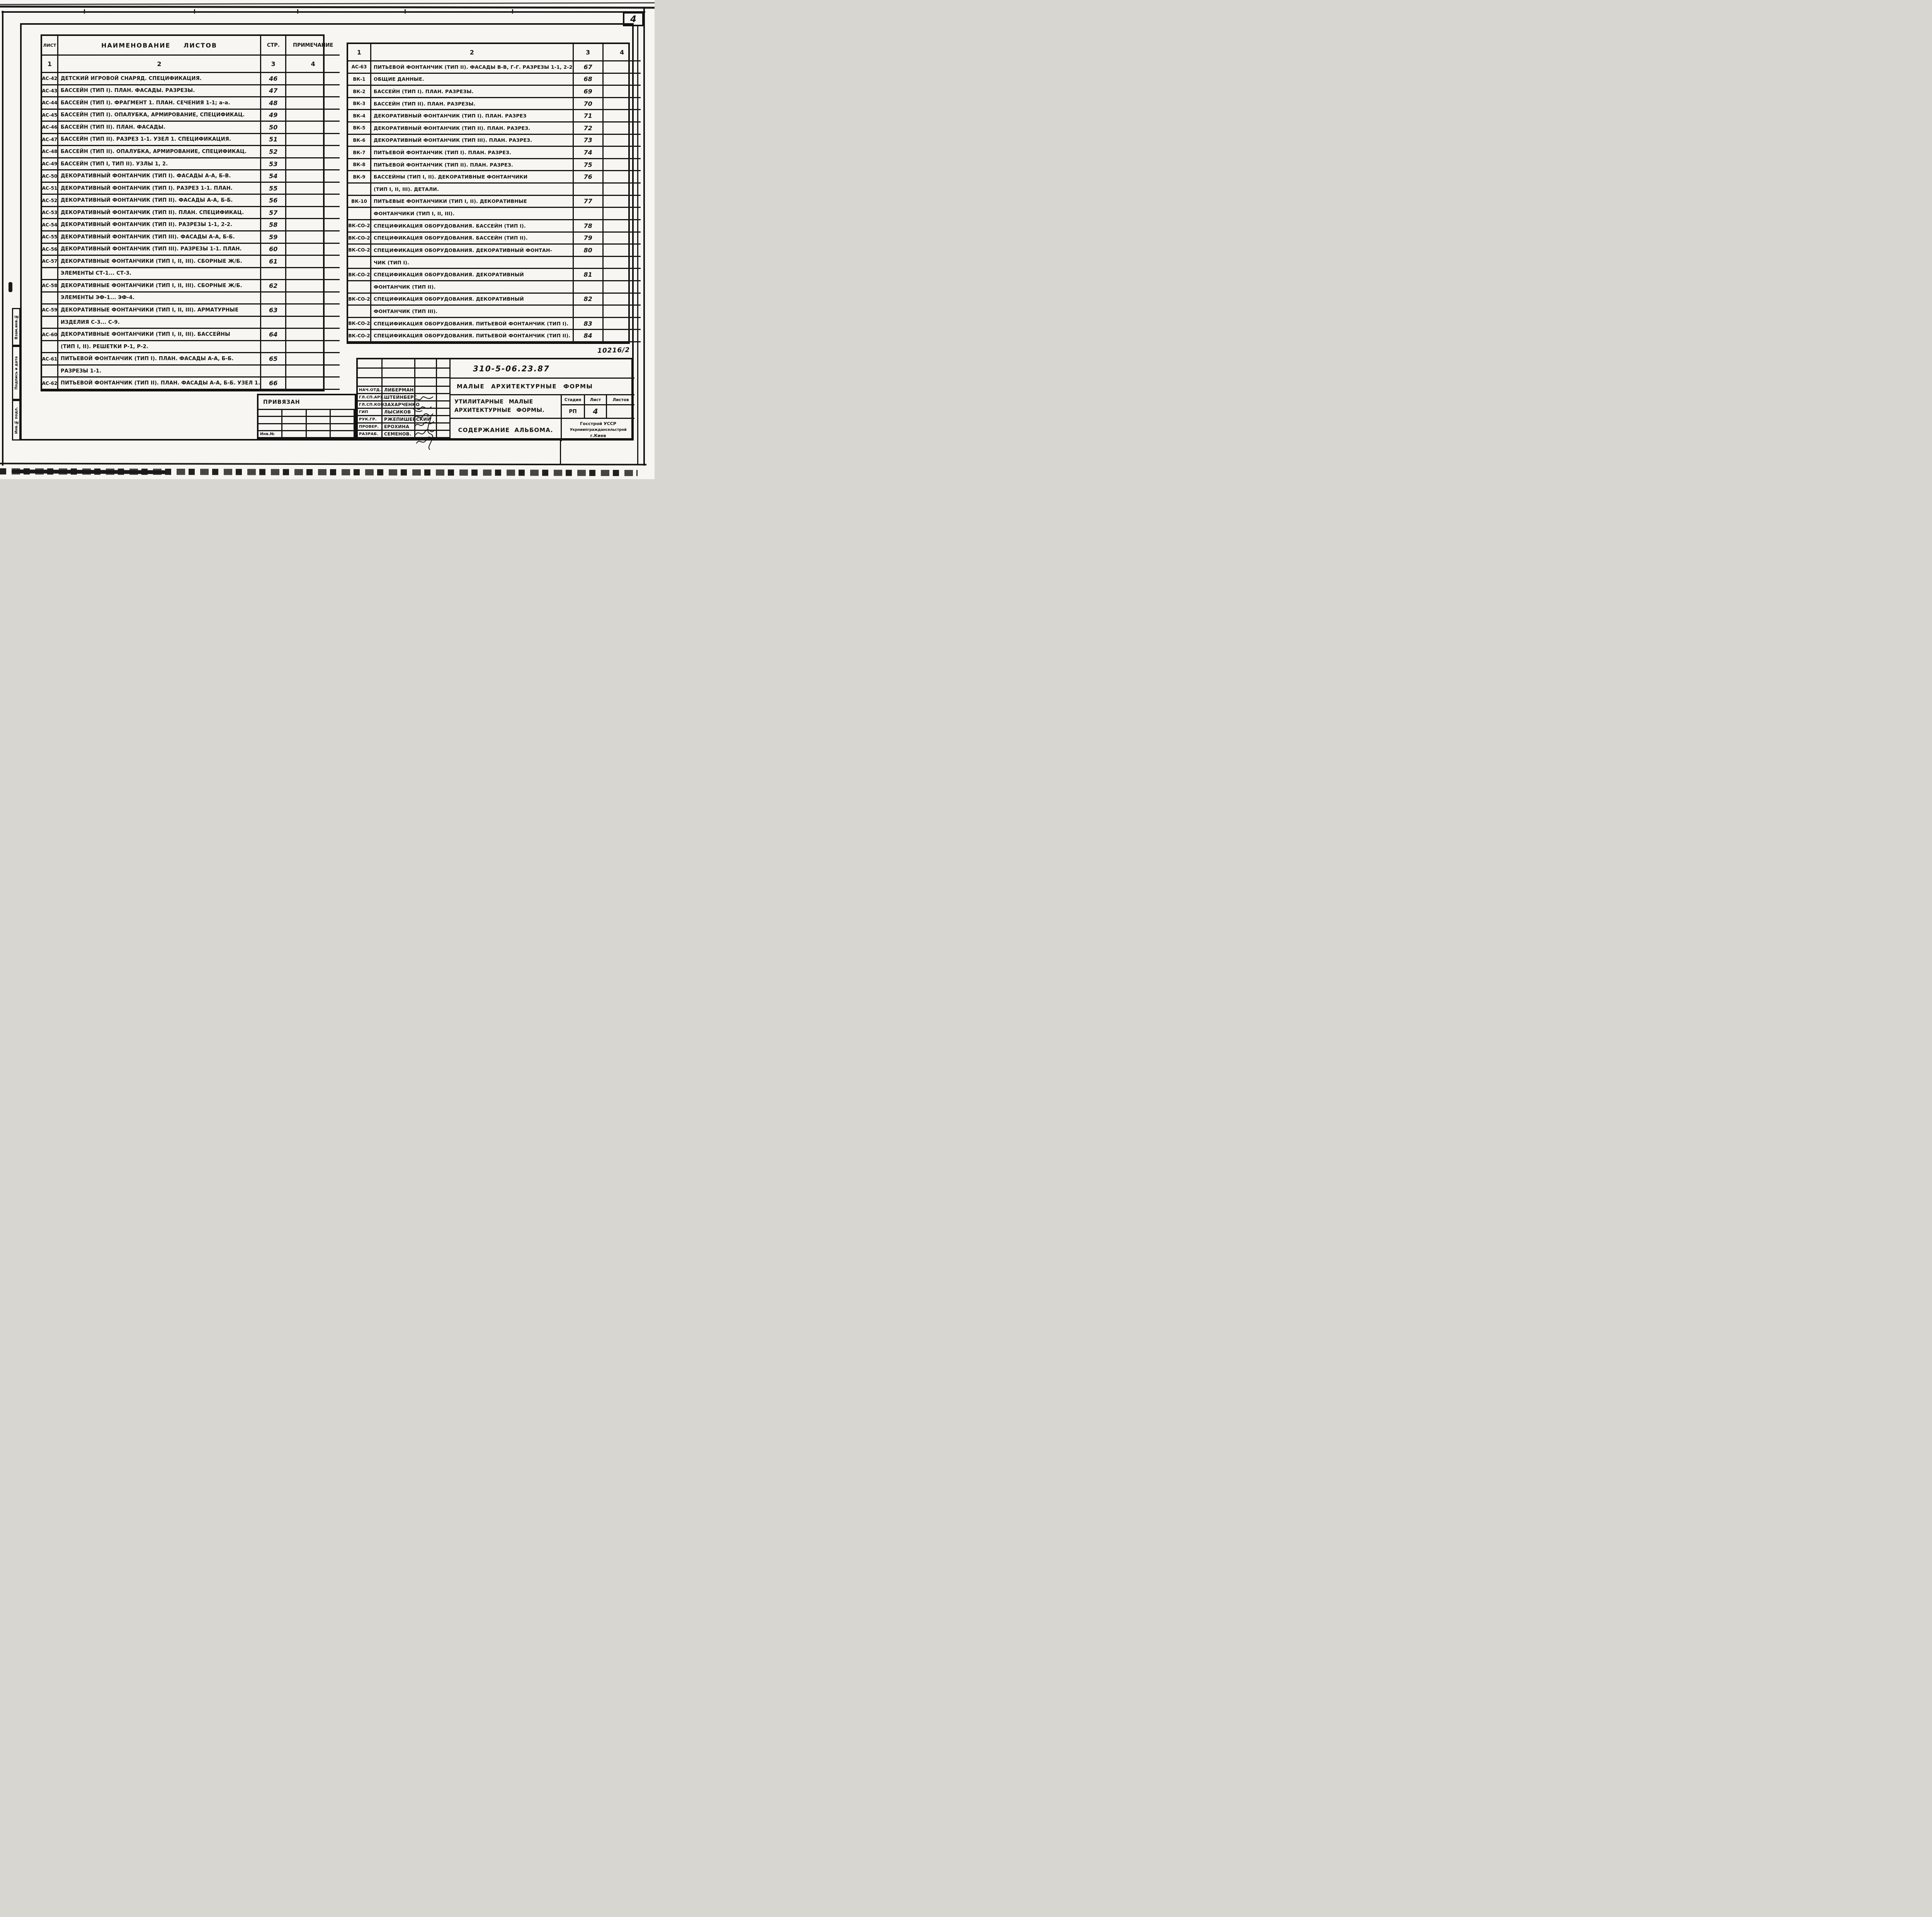  I want to click on stamp-vzam-inv: Взам.инв.№, so click(16, 327).